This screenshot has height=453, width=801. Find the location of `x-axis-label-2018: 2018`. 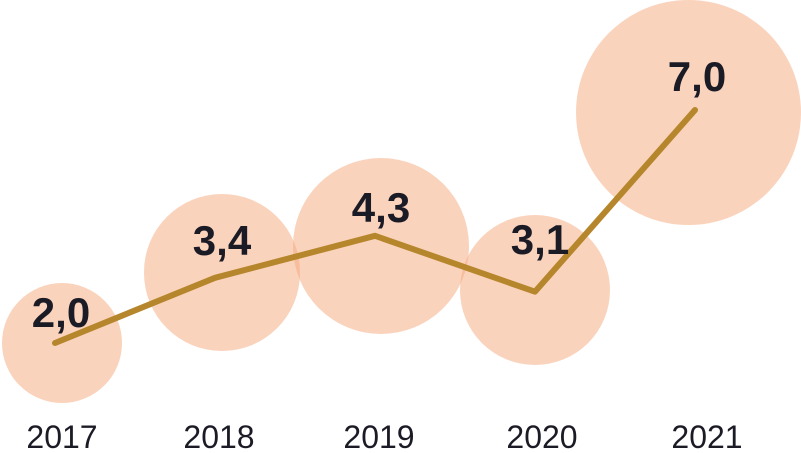

x-axis-label-2018: 2018 is located at coordinates (219, 436).